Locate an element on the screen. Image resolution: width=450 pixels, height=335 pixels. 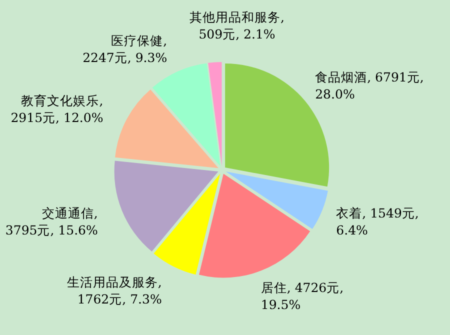
slice-label: 教育文化娱乐, 2915元, 12.0% is located at coordinates (57, 108).